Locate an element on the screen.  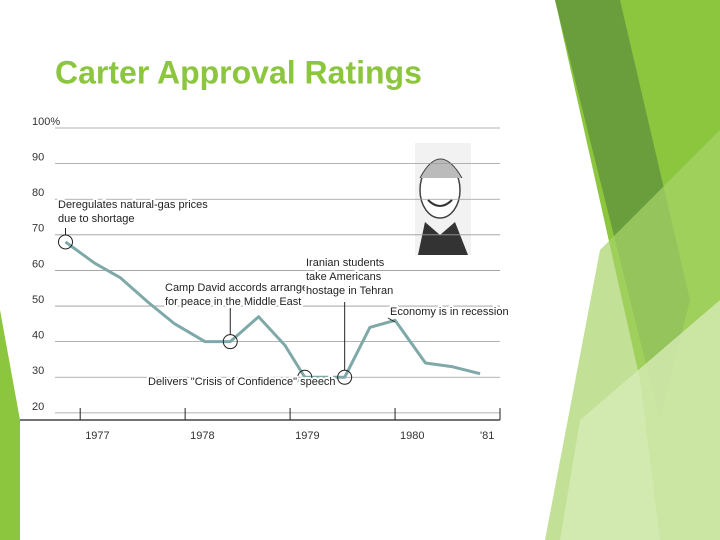
approval-line is located at coordinates (272, 309).